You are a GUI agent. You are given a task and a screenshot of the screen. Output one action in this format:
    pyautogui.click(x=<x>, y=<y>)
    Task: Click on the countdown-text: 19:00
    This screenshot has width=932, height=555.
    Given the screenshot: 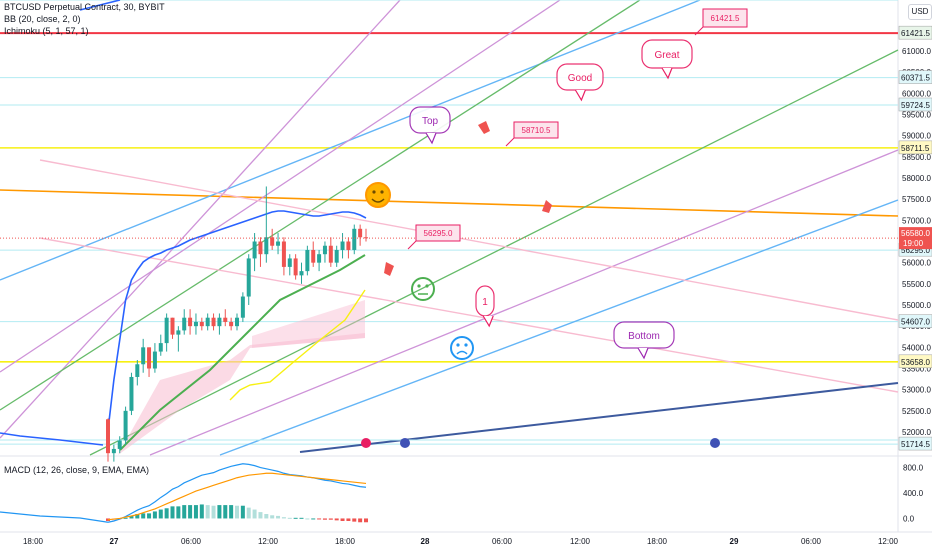 What is the action you would take?
    pyautogui.click(x=913, y=243)
    